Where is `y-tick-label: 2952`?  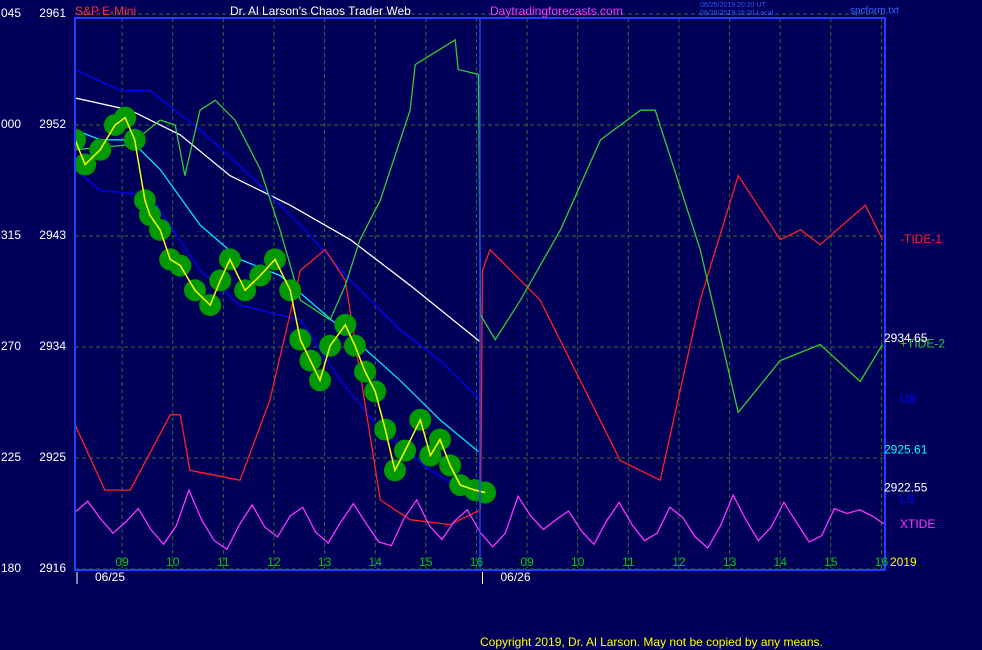
y-tick-label: 2952 is located at coordinates (52, 124).